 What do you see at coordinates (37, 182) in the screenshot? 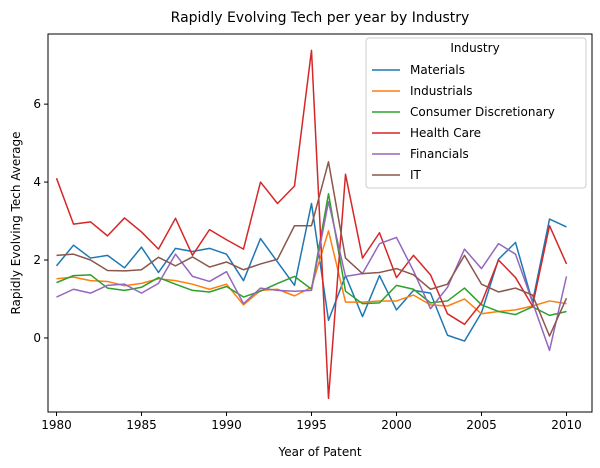
I see `y-tick-label: 4` at bounding box center [37, 182].